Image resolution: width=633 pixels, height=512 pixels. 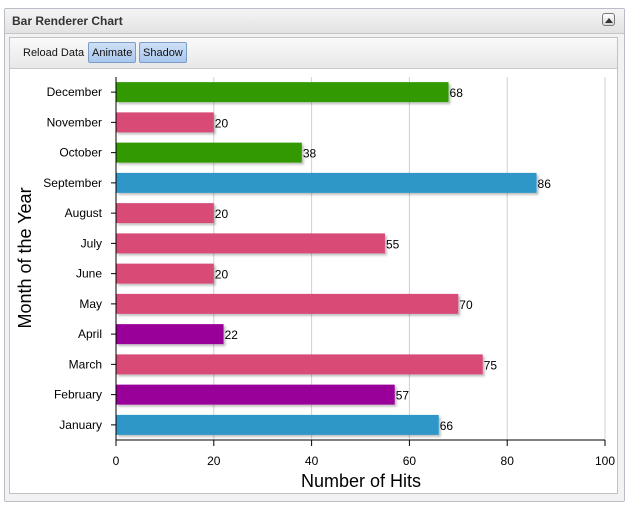 I want to click on y-tick-label: August, so click(x=84, y=213).